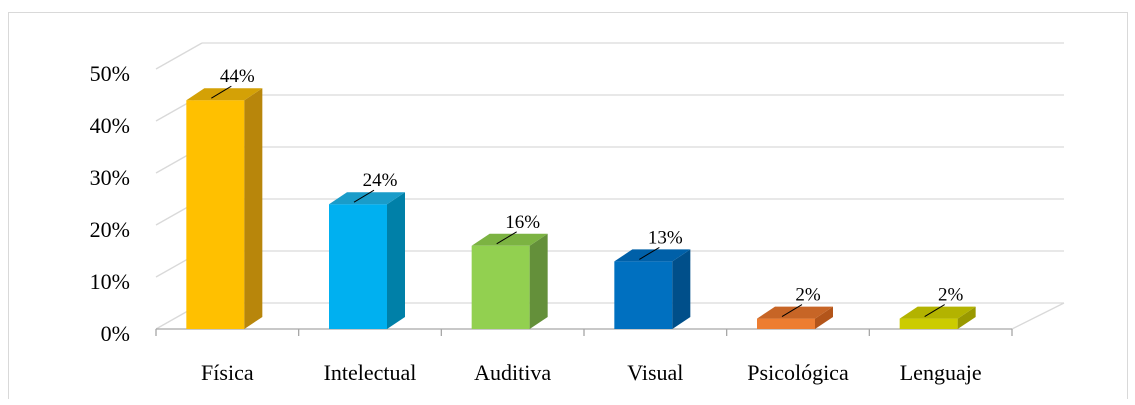 The height and width of the screenshot is (405, 1135). What do you see at coordinates (110, 73) in the screenshot?
I see `y-tick-label: 50%` at bounding box center [110, 73].